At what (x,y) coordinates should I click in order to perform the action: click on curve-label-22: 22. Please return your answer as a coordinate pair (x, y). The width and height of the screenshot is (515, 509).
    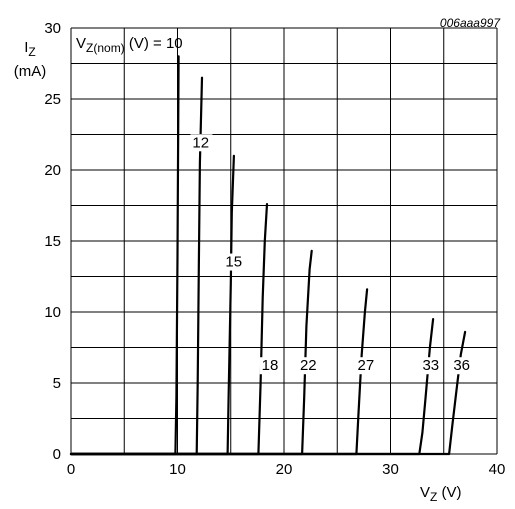
    Looking at the image, I should click on (308, 365).